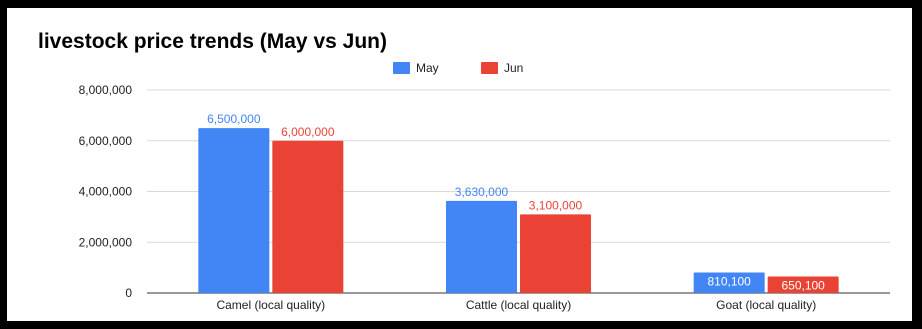 This screenshot has width=922, height=329. Describe the element at coordinates (556, 205) in the screenshot. I see `data-label: 3,100,000` at that location.